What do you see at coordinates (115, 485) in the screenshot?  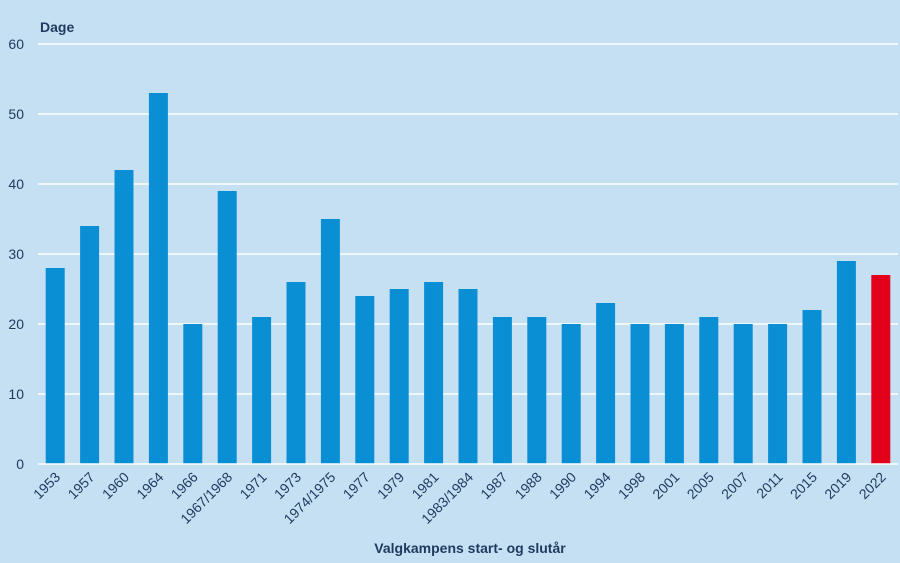 I see `x-tick-label: 1960` at bounding box center [115, 485].